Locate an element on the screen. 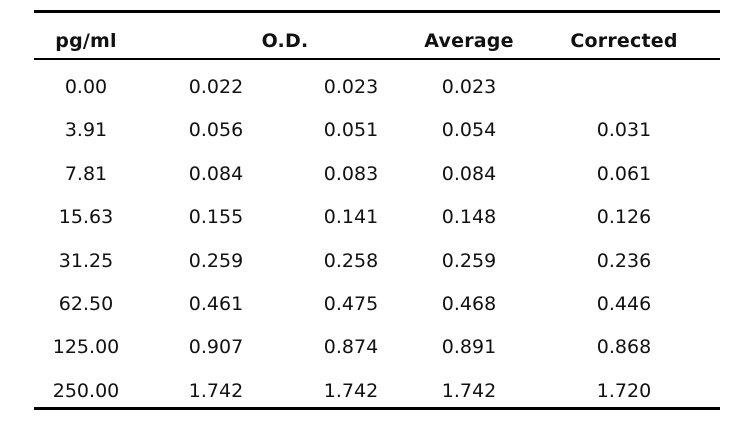 This screenshot has width=753, height=435. cell-average: 0.891 is located at coordinates (469, 347).